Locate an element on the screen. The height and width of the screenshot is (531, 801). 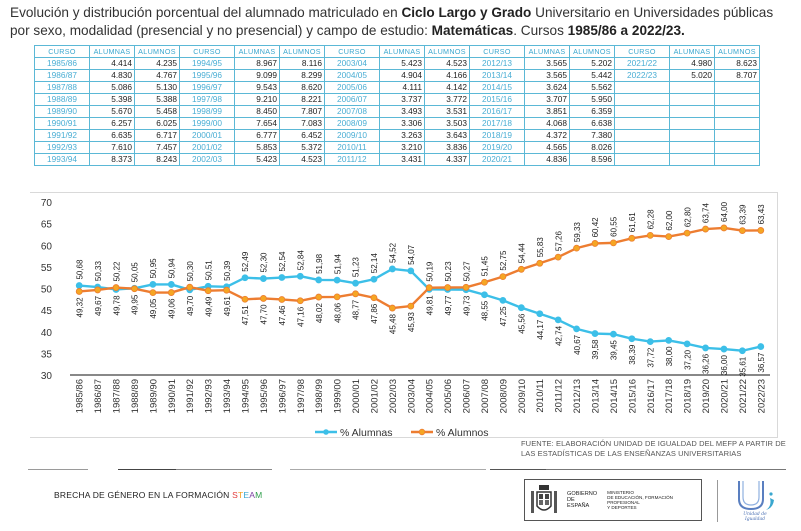
cell-alumnos: 5.202 is located at coordinates (592, 63).